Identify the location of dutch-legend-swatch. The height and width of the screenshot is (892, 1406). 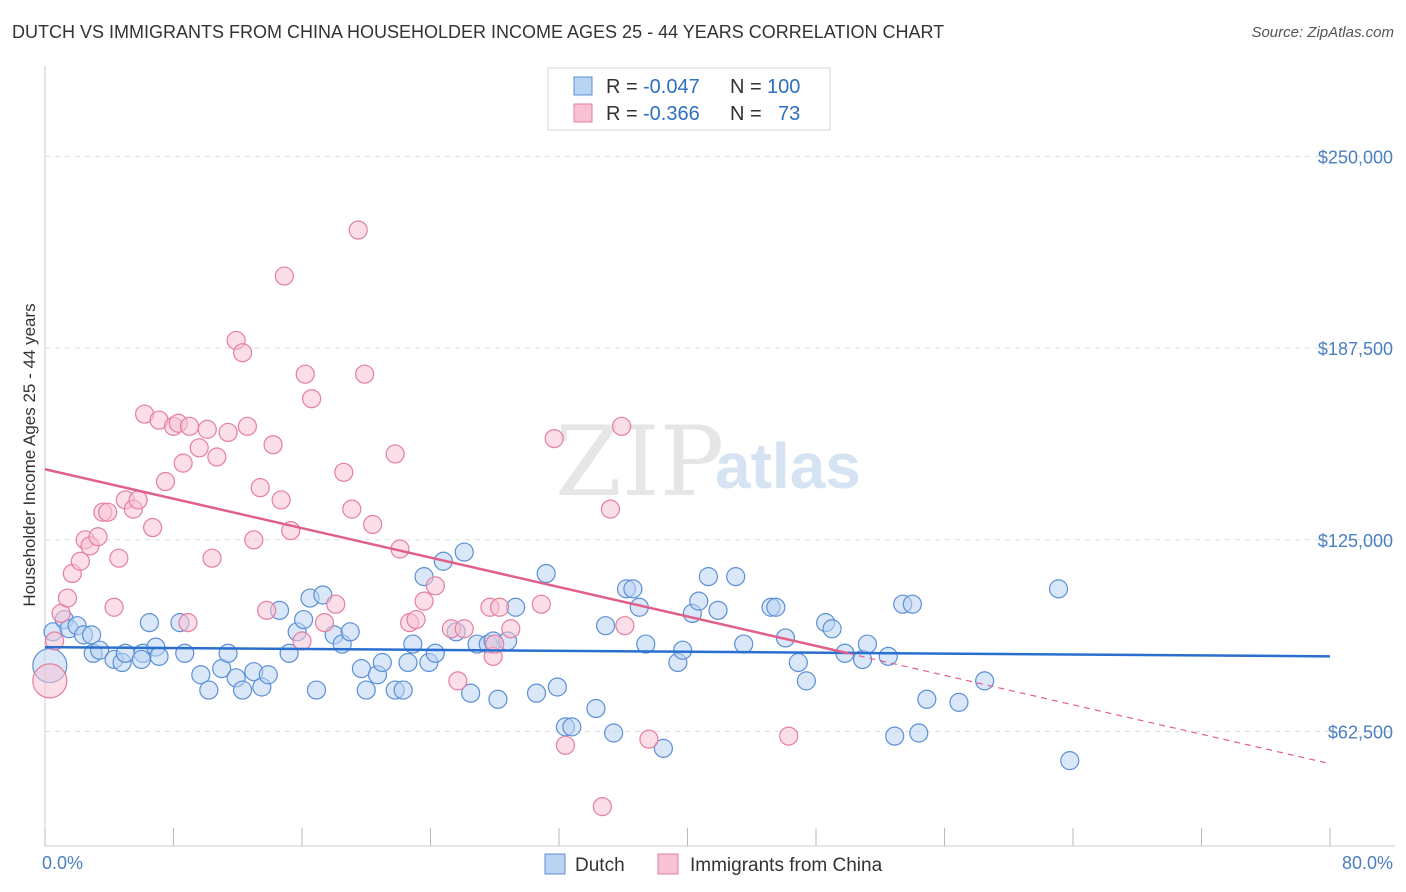
(583, 86).